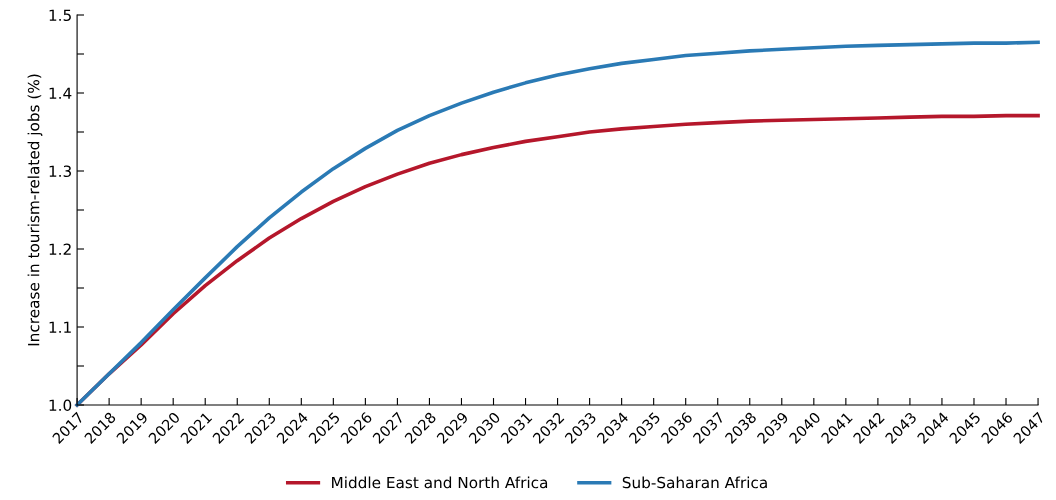 The image size is (1056, 500). I want to click on legend-label: Middle East and North Africa, so click(440, 482).